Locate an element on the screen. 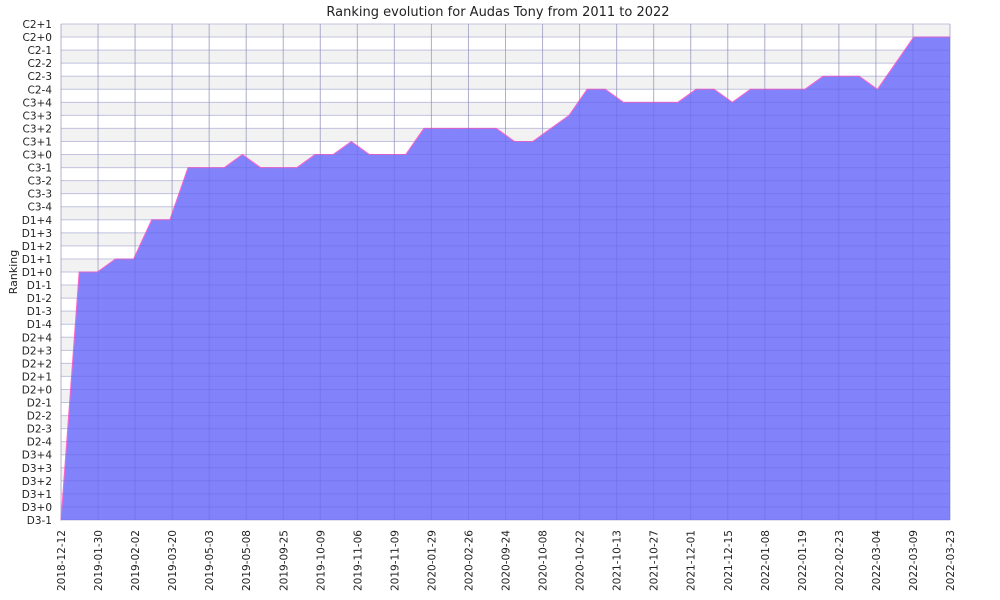 The width and height of the screenshot is (1000, 600). x-tick-label: 2019-05-08 is located at coordinates (247, 560).